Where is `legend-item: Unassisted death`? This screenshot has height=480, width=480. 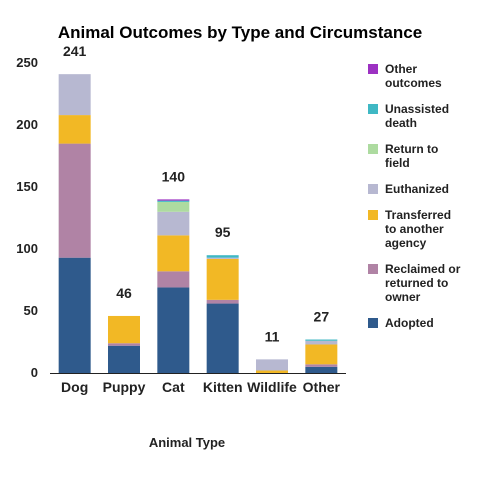 legend-item: Unassisted death is located at coordinates (408, 116).